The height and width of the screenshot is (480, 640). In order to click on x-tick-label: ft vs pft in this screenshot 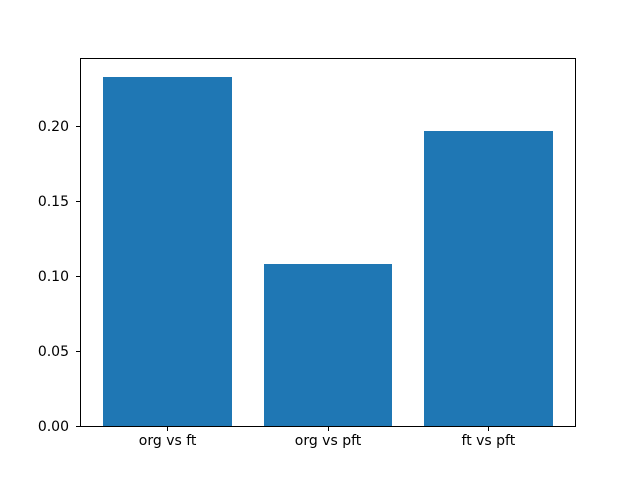, I will do `click(488, 441)`.